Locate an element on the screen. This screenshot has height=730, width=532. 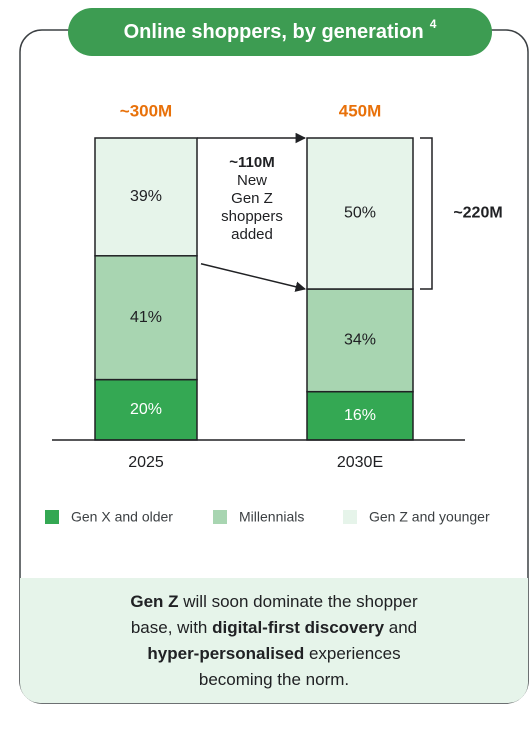
legend-label: Gen Z and younger is located at coordinates (429, 517).